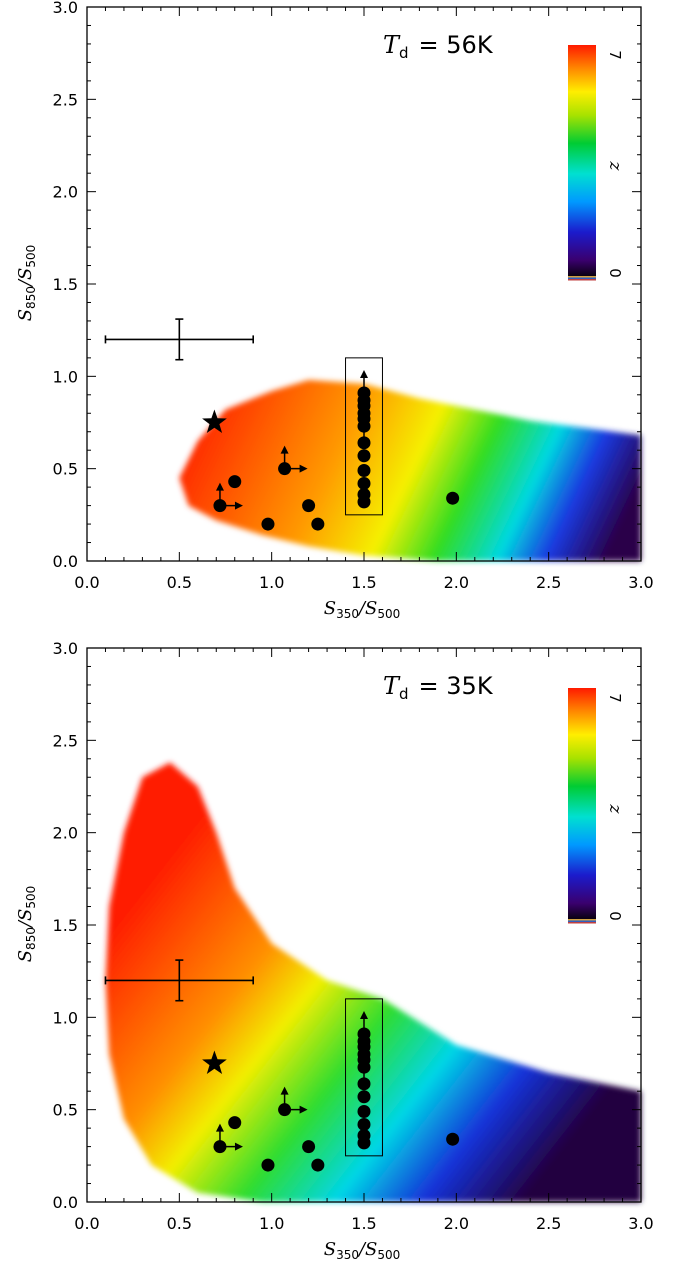 The image size is (678, 1269). What do you see at coordinates (438, 687) in the screenshot?
I see `temperature-label: Td = 35K` at bounding box center [438, 687].